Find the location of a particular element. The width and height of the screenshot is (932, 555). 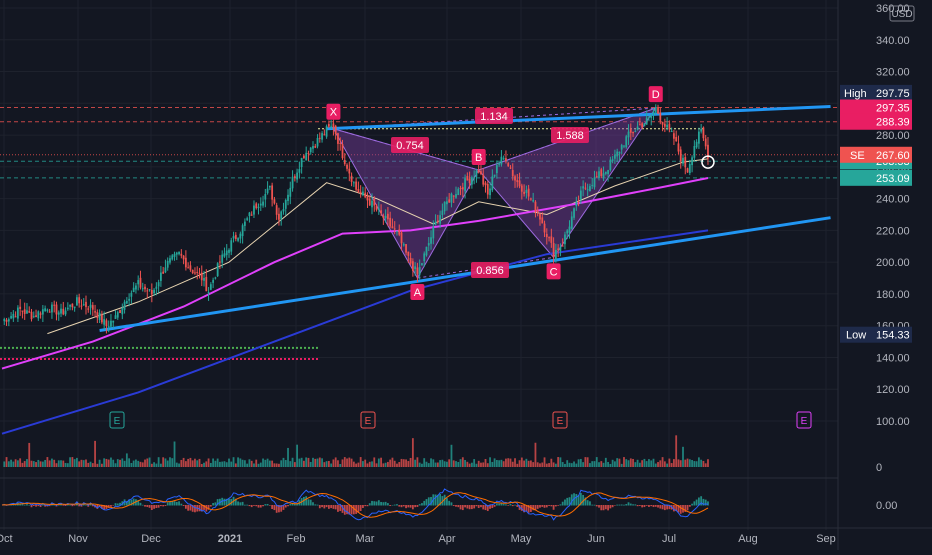

earnings-marker-label: E is located at coordinates (560, 421).